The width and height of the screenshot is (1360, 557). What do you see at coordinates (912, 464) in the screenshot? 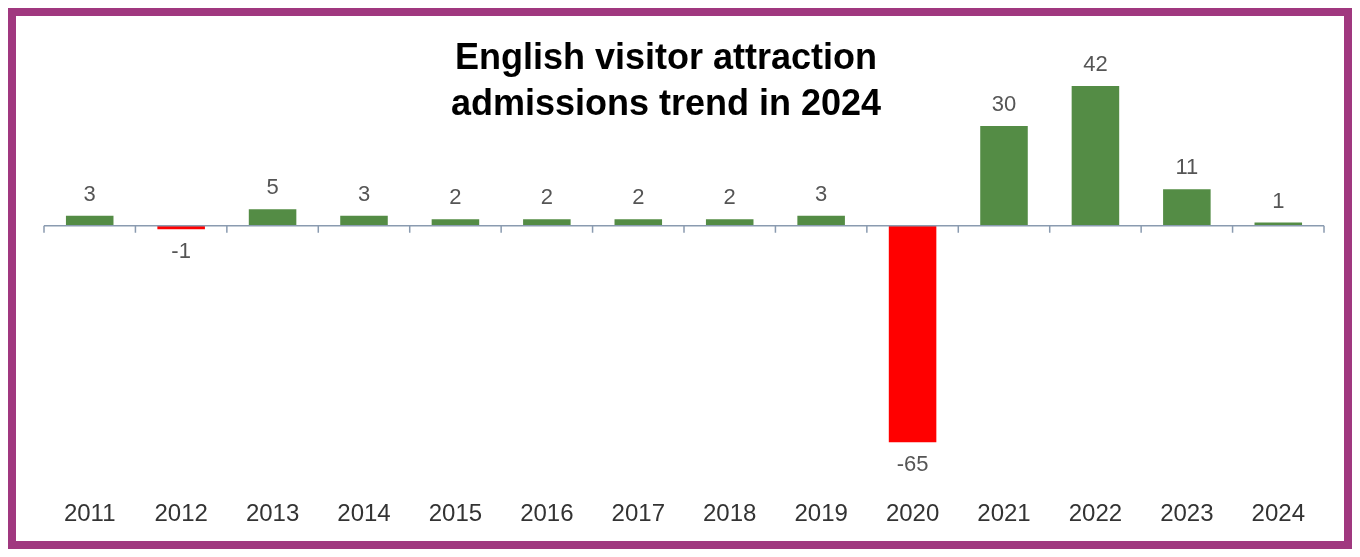
I see `data-label: -65` at bounding box center [912, 464].